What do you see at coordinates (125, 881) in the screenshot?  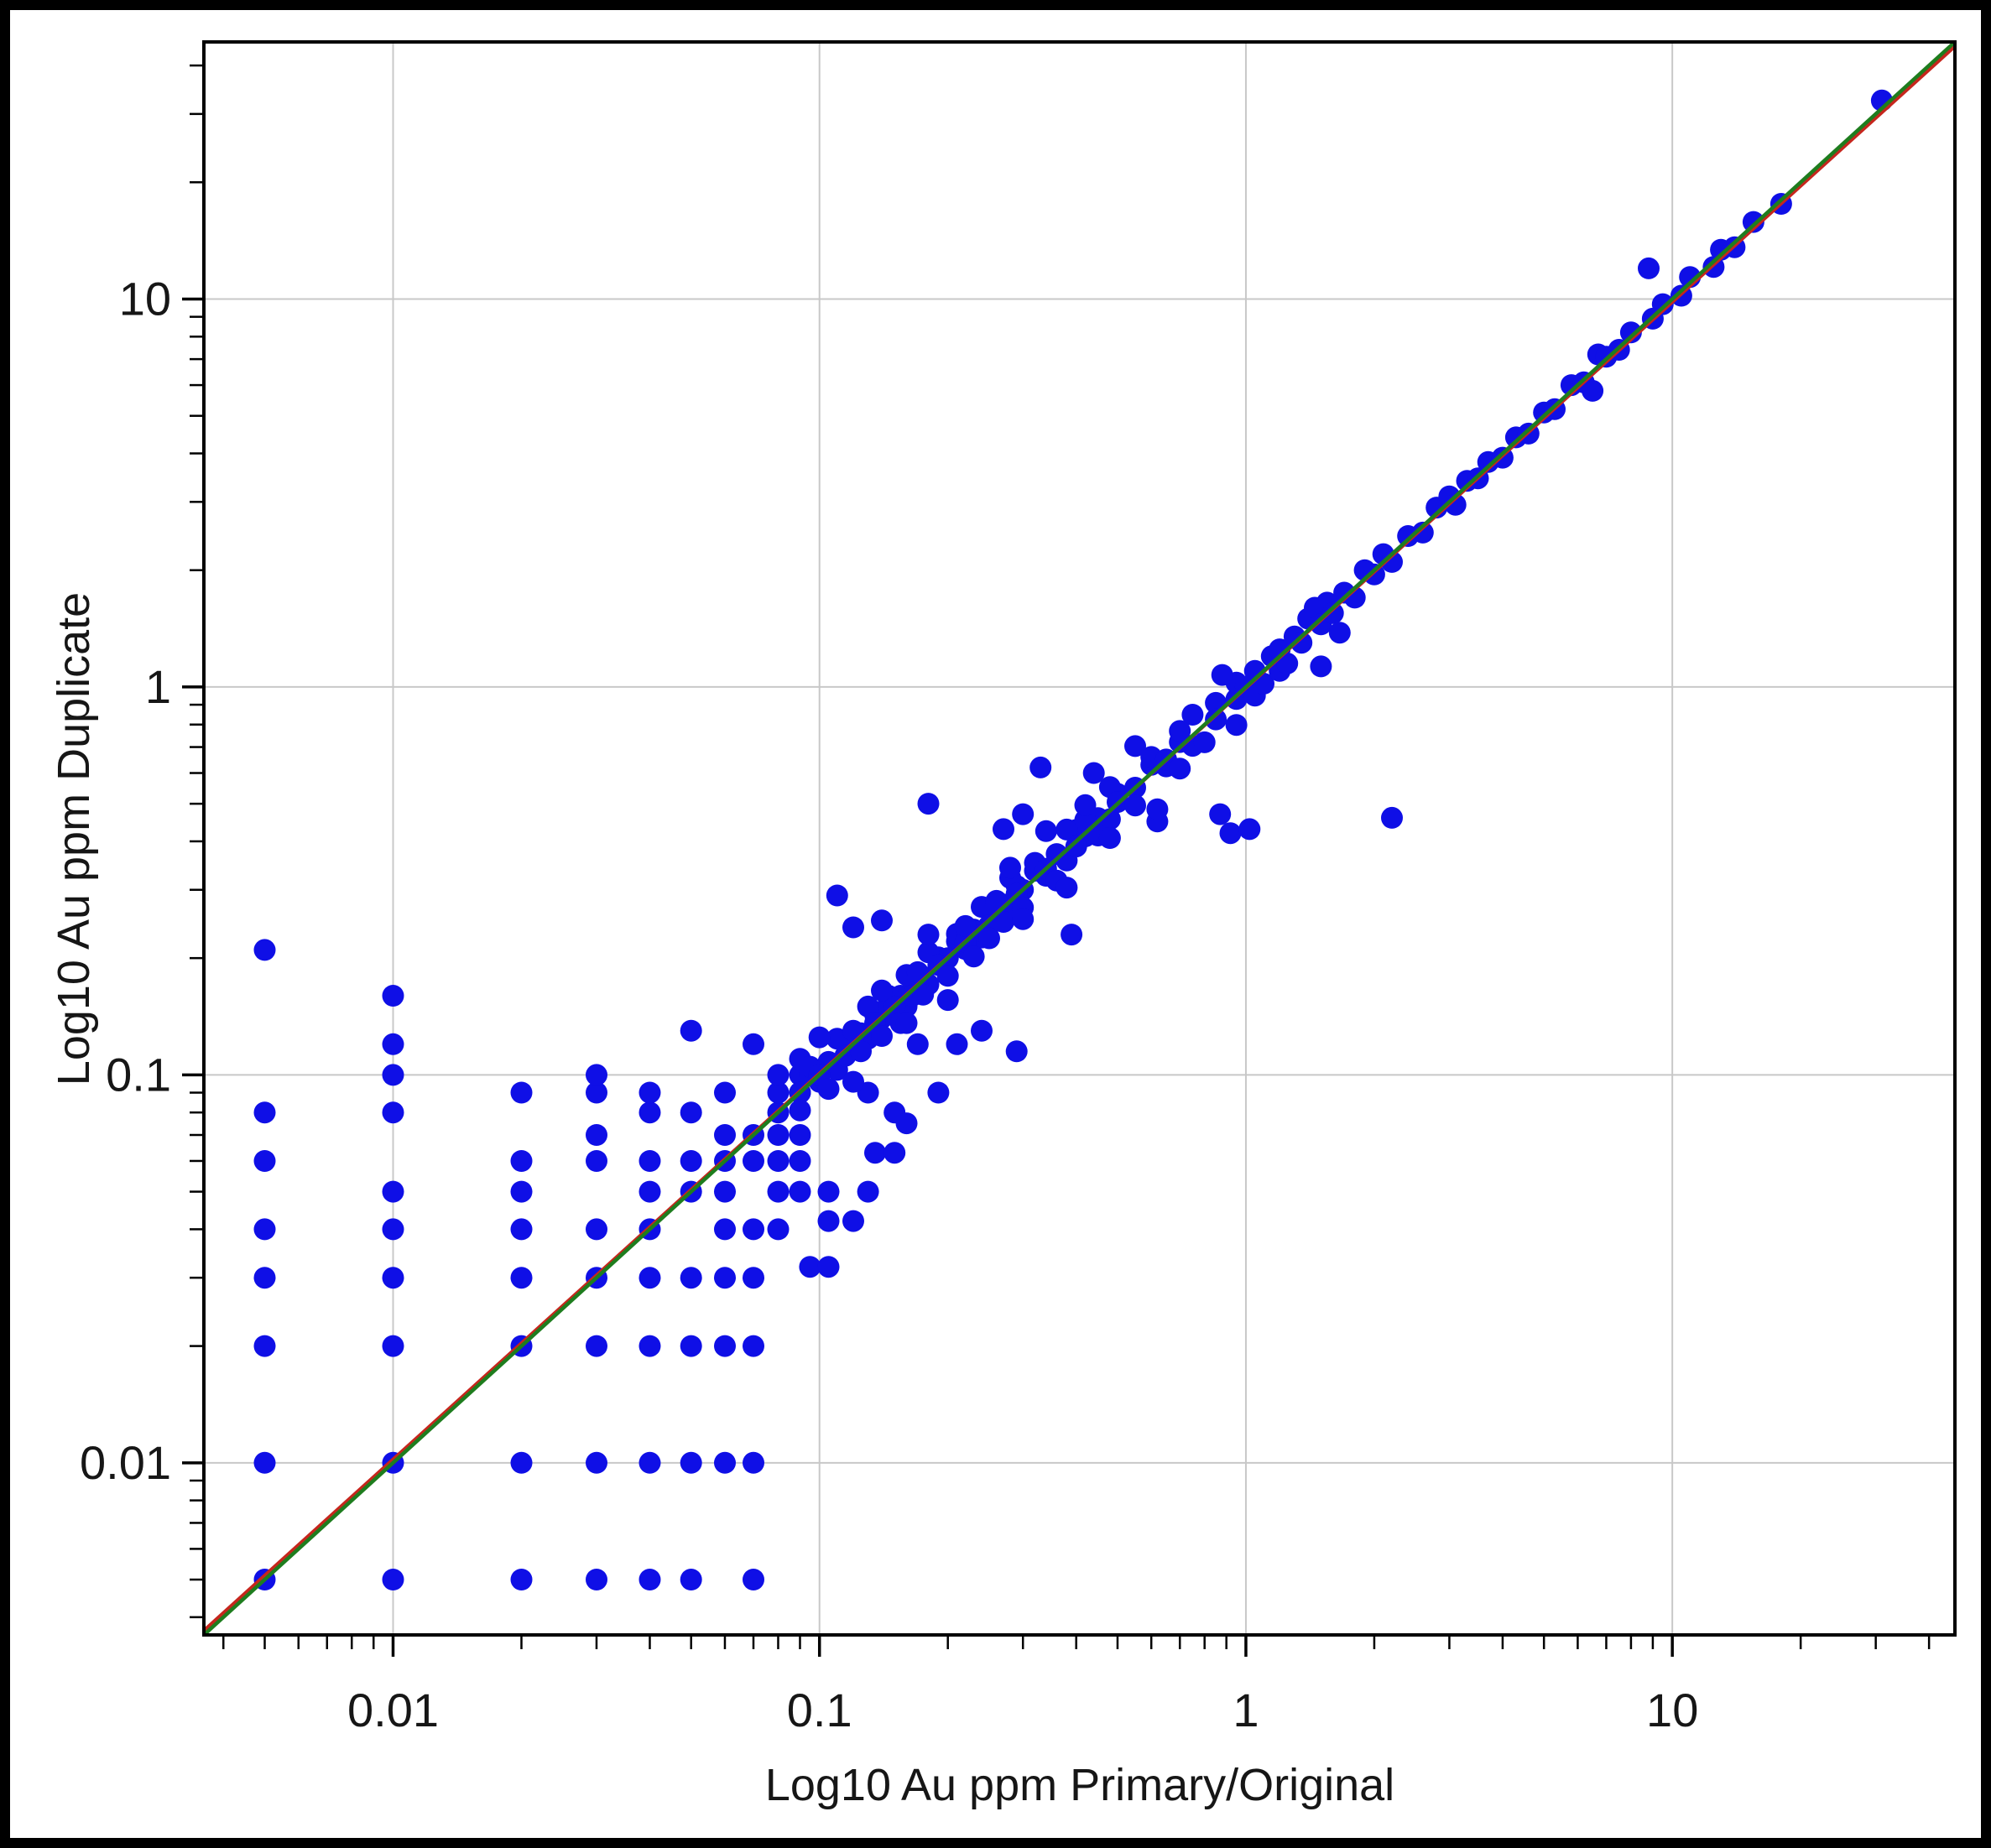 I see `y-tick-labels: 10 1 0.1 0.01` at bounding box center [125, 881].